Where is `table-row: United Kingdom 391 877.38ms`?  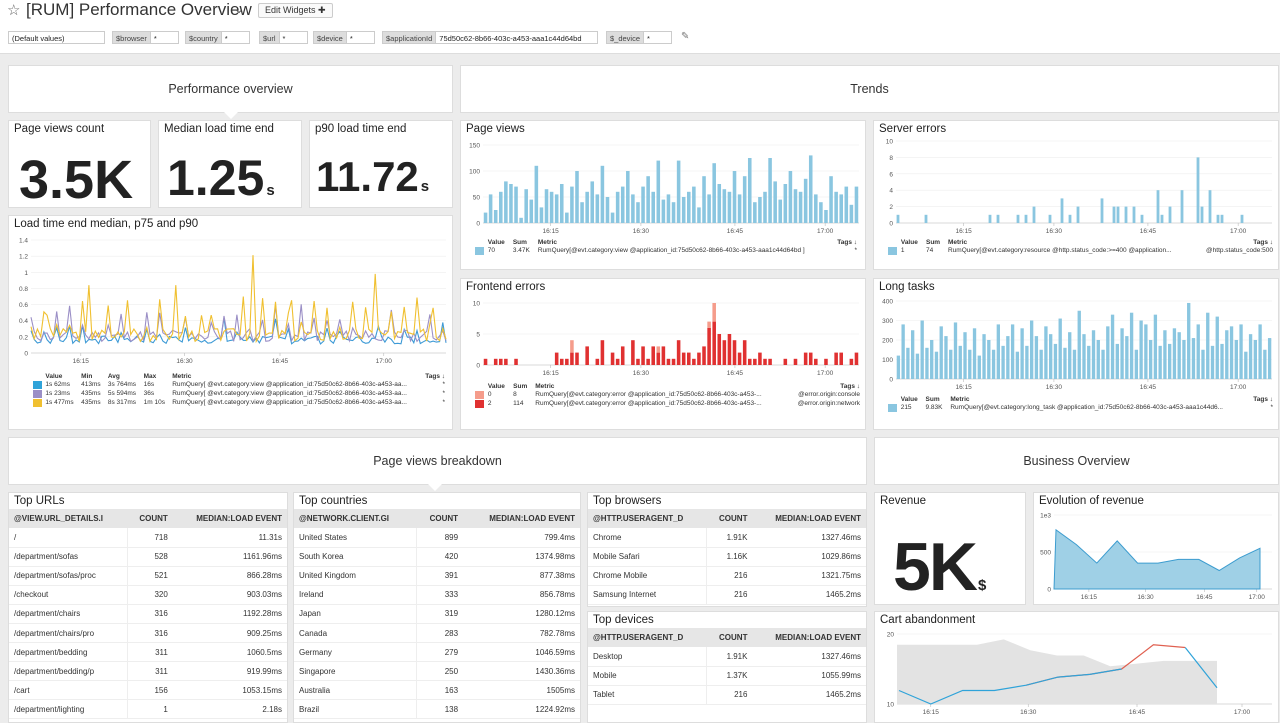 table-row: United Kingdom 391 877.38ms is located at coordinates (437, 576).